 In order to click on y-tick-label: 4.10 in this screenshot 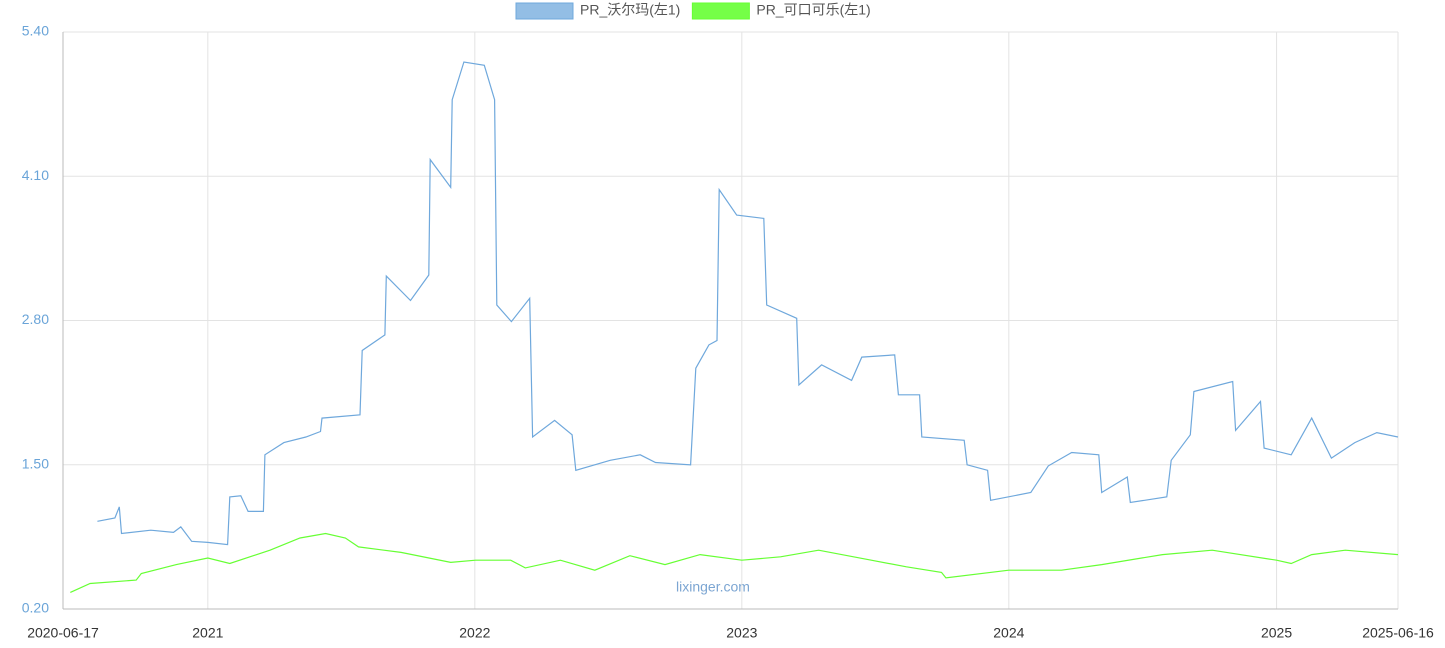, I will do `click(35, 175)`.